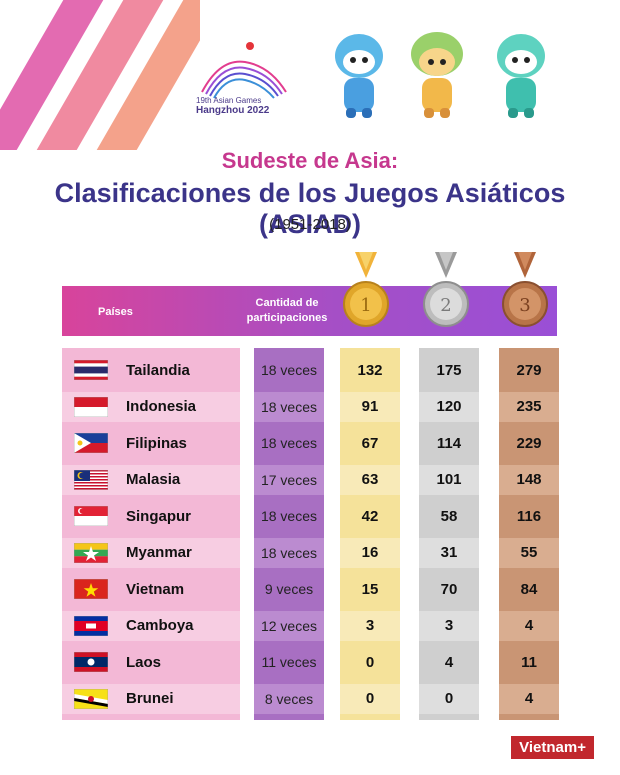  Describe the element at coordinates (529, 443) in the screenshot. I see `bronze-count-cell: 229` at that location.